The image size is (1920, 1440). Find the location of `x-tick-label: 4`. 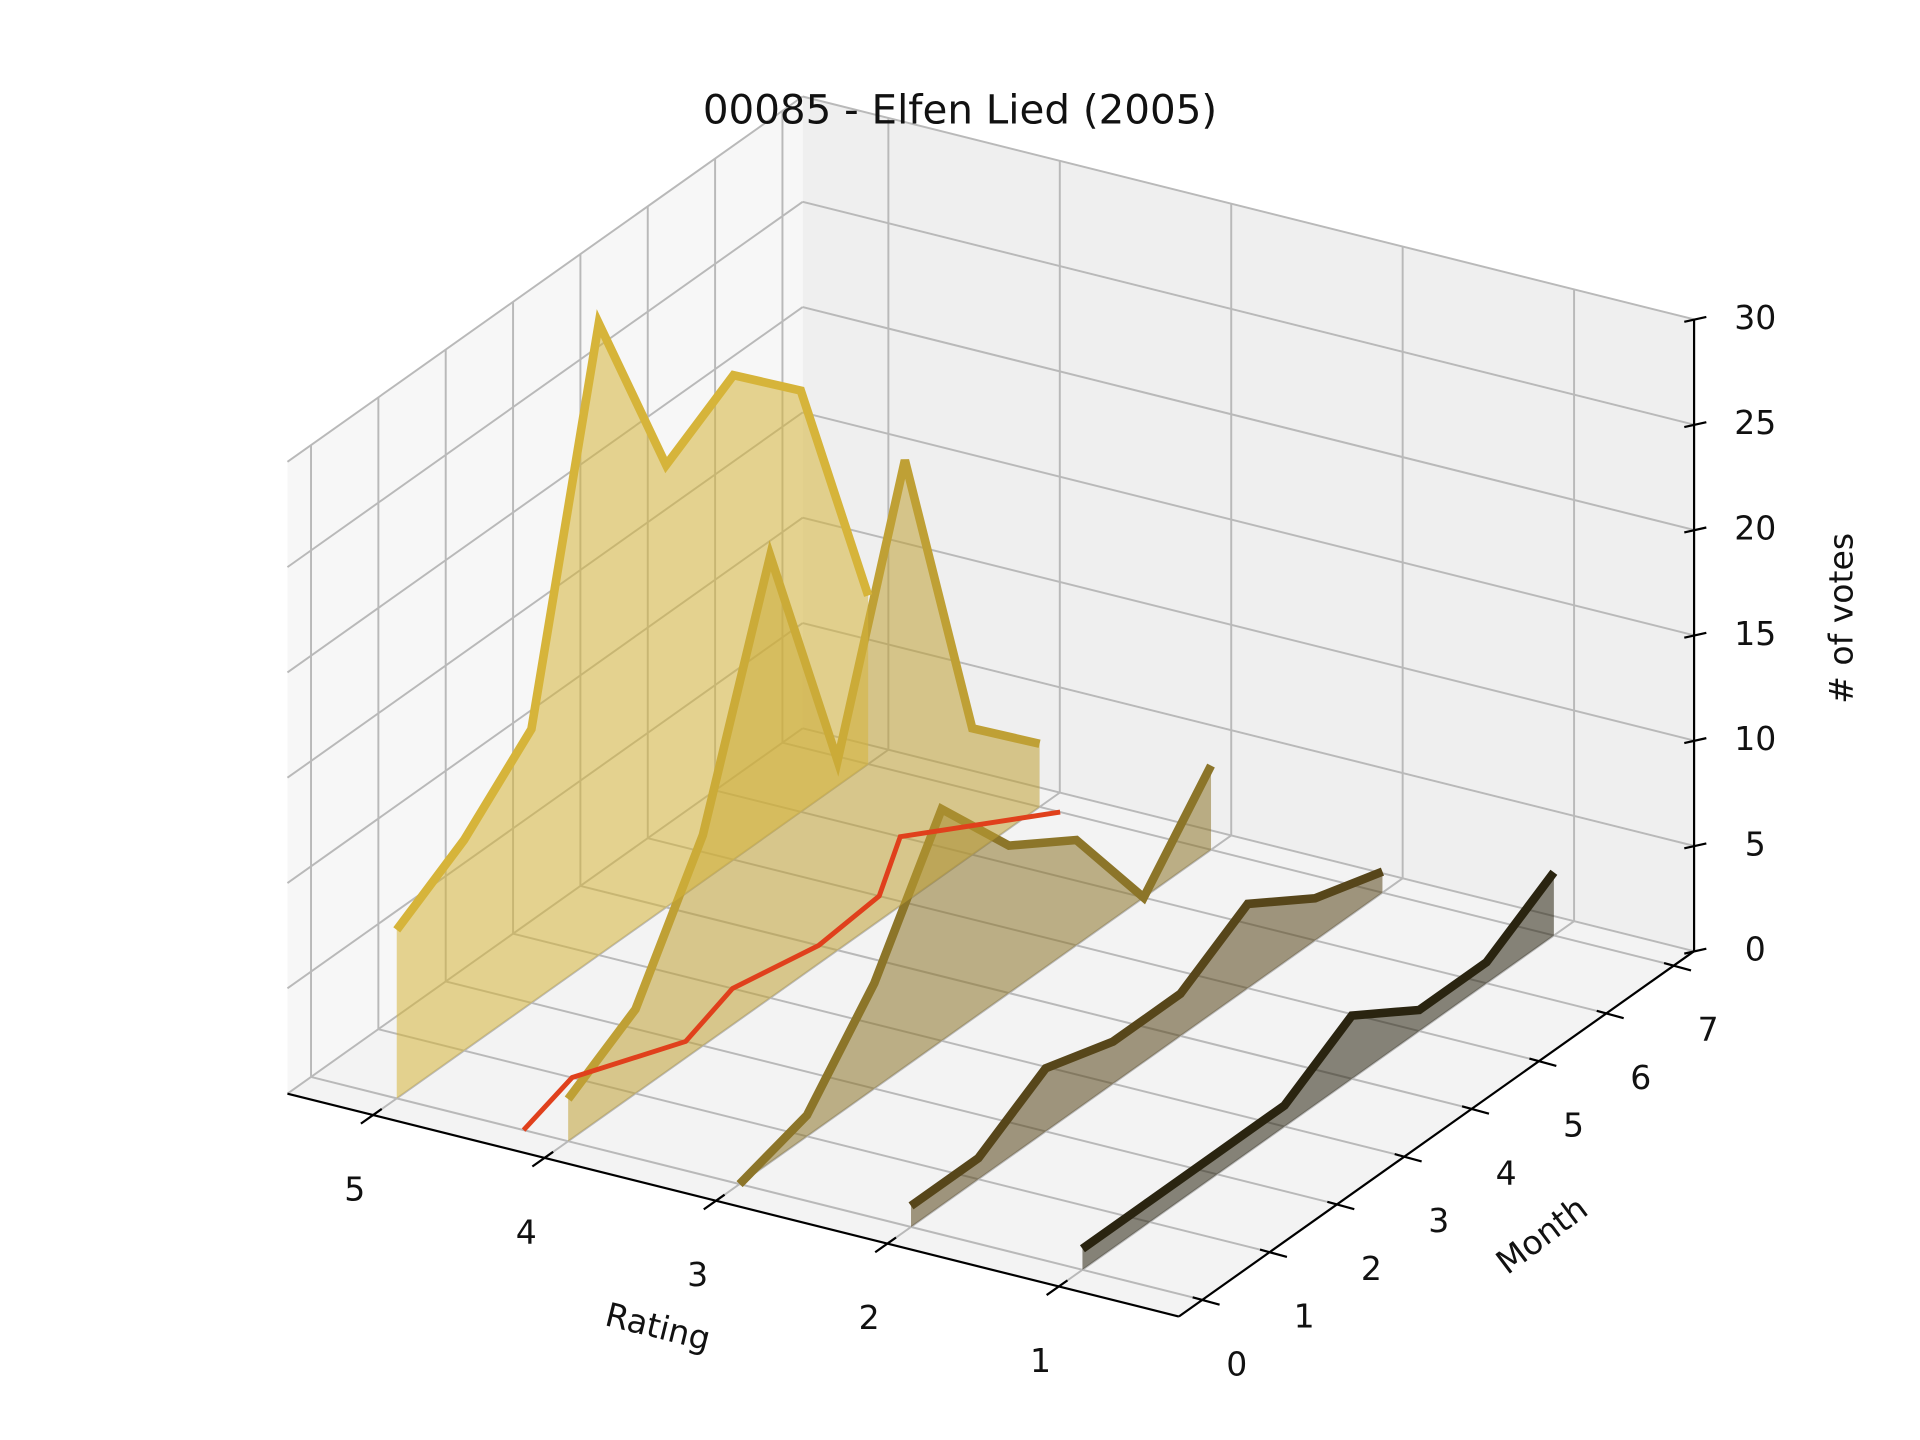

x-tick-label: 4 is located at coordinates (1506, 1172).